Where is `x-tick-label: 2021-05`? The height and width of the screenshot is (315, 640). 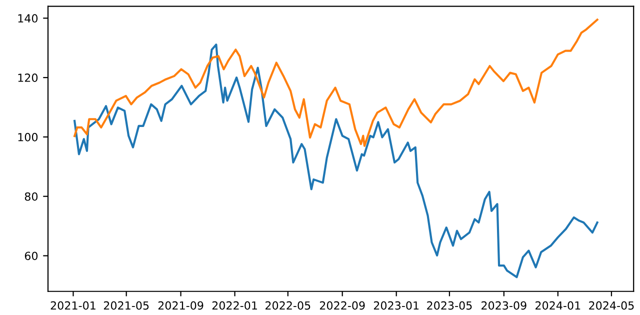 x-tick-label: 2021-05 is located at coordinates (126, 305).